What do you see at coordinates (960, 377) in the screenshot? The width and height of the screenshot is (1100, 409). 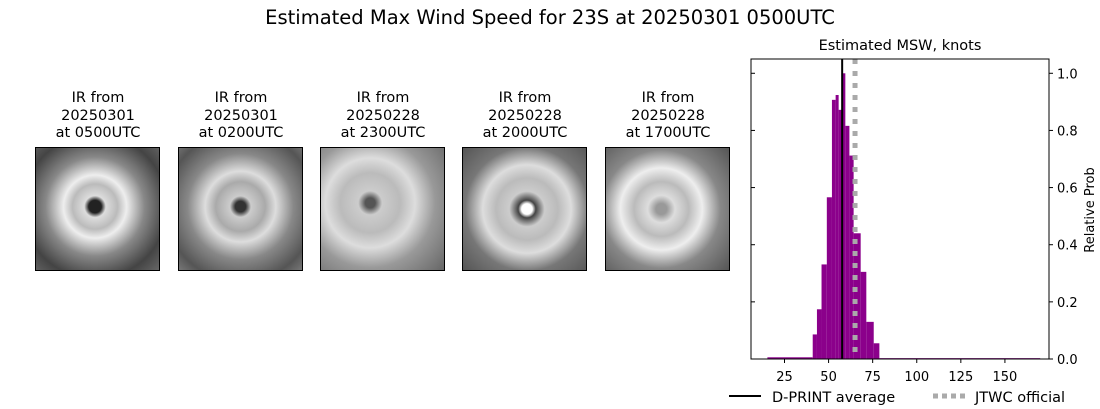 I see `x-tick-label: 125` at bounding box center [960, 377].